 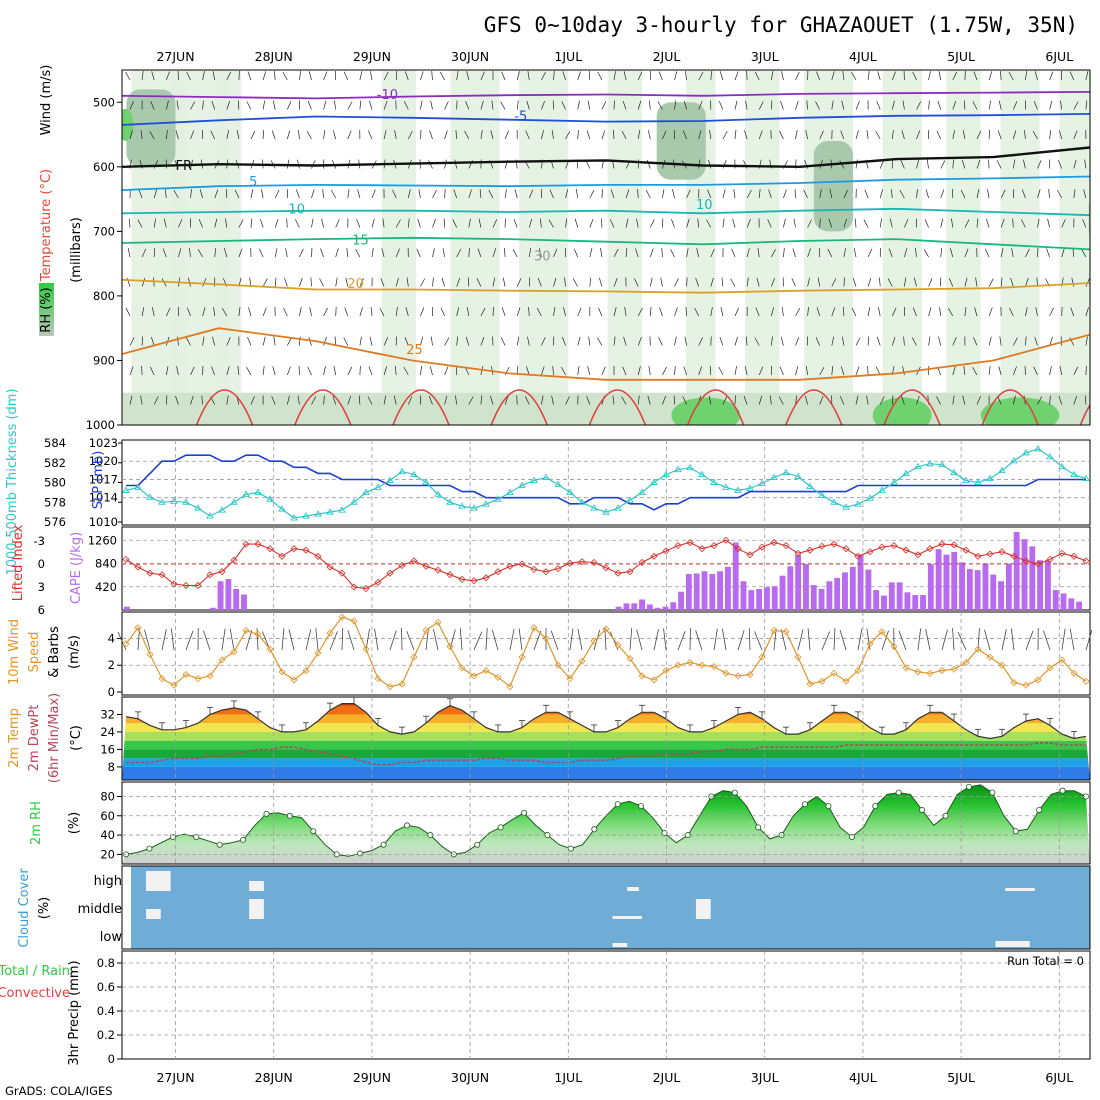 I want to click on total-rain-label: Total / Rain, so click(x=35, y=971).